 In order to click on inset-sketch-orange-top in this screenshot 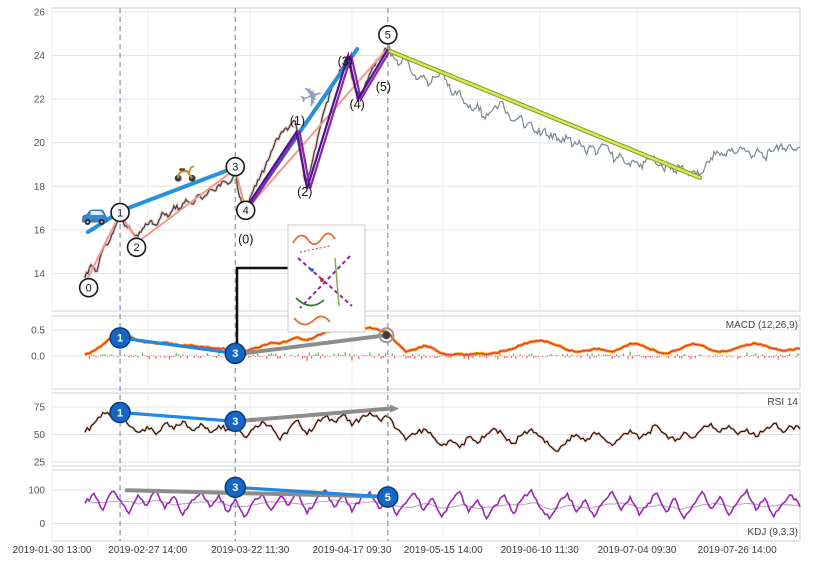, I will do `click(314, 239)`.